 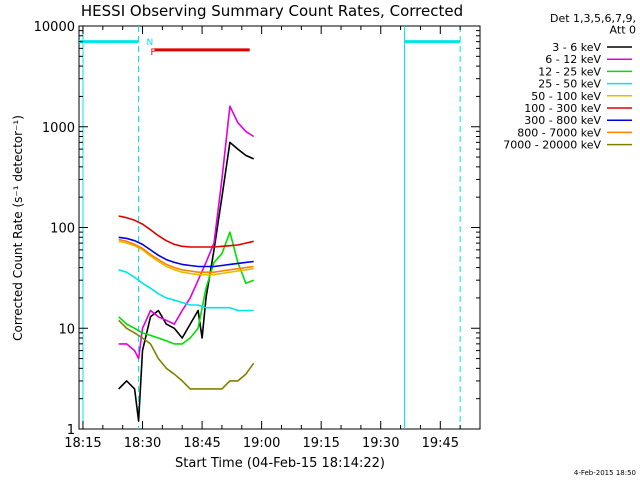 I want to click on legend-entry-label: 12 - 25 keV, so click(x=569, y=71).